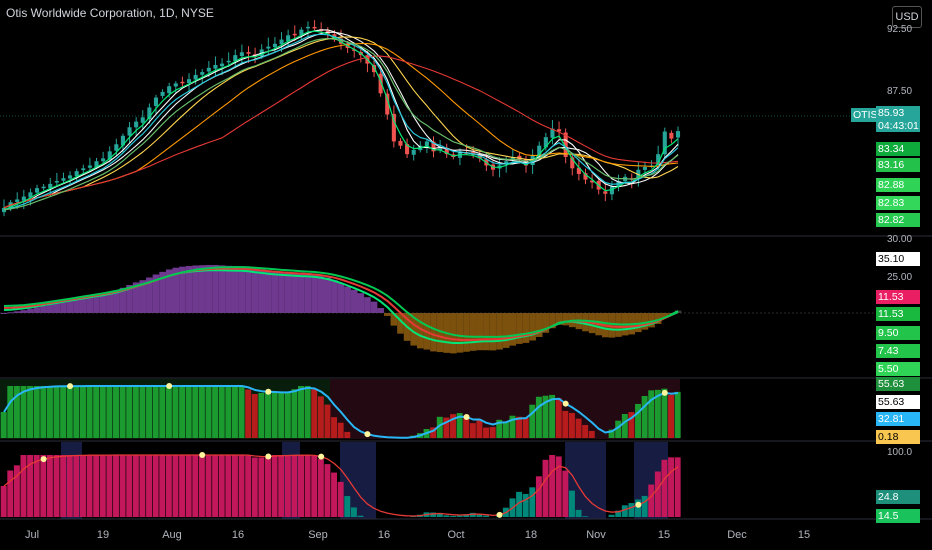  Describe the element at coordinates (907, 17) in the screenshot. I see `currency-button: USD` at that location.